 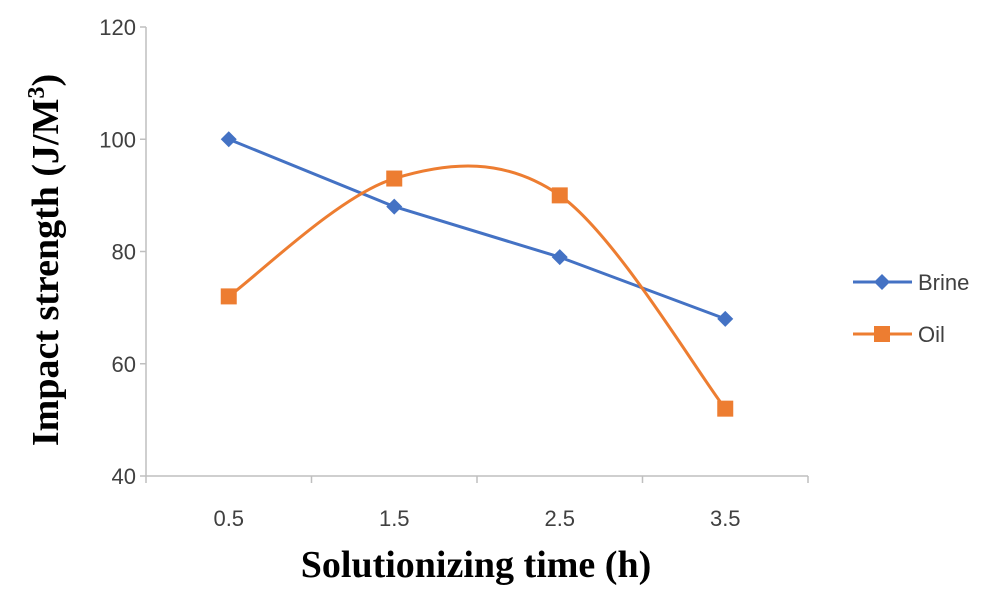 What do you see at coordinates (559, 518) in the screenshot?
I see `x-tick-label: 2.5` at bounding box center [559, 518].